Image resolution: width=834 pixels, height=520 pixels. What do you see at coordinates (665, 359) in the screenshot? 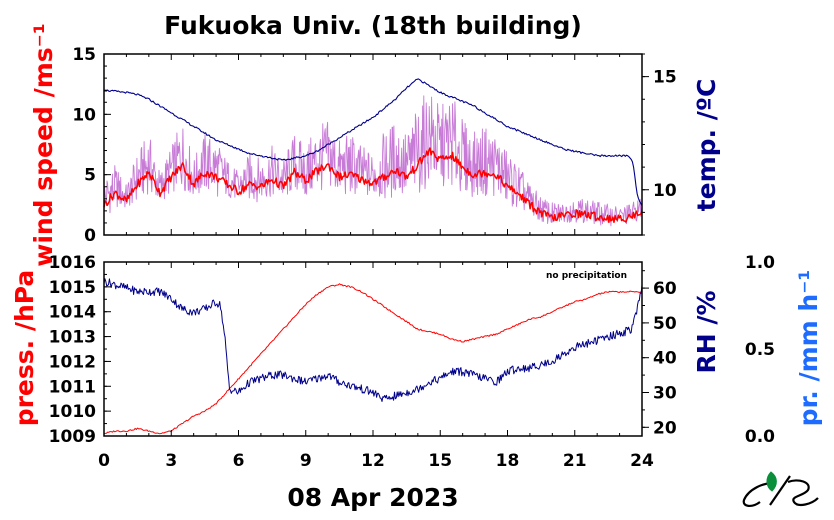
I see `right-tick-label: 40` at bounding box center [665, 359].